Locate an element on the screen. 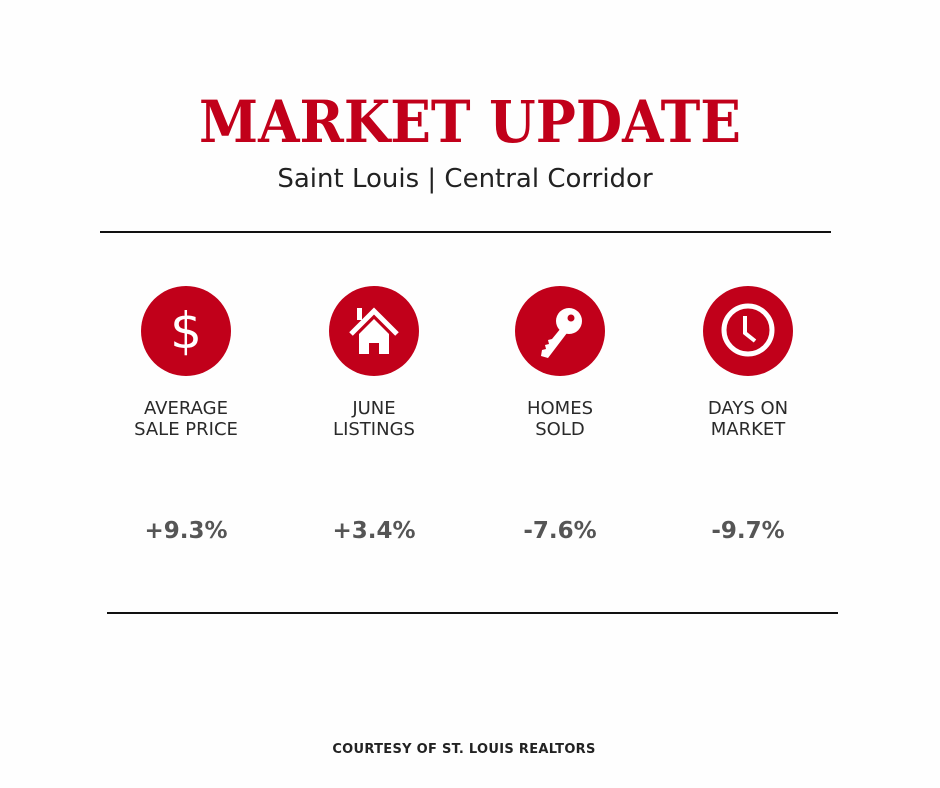 The width and height of the screenshot is (940, 788). footer-credit: COURTESY OF ST. LOUIS REALTORS is located at coordinates (464, 749).